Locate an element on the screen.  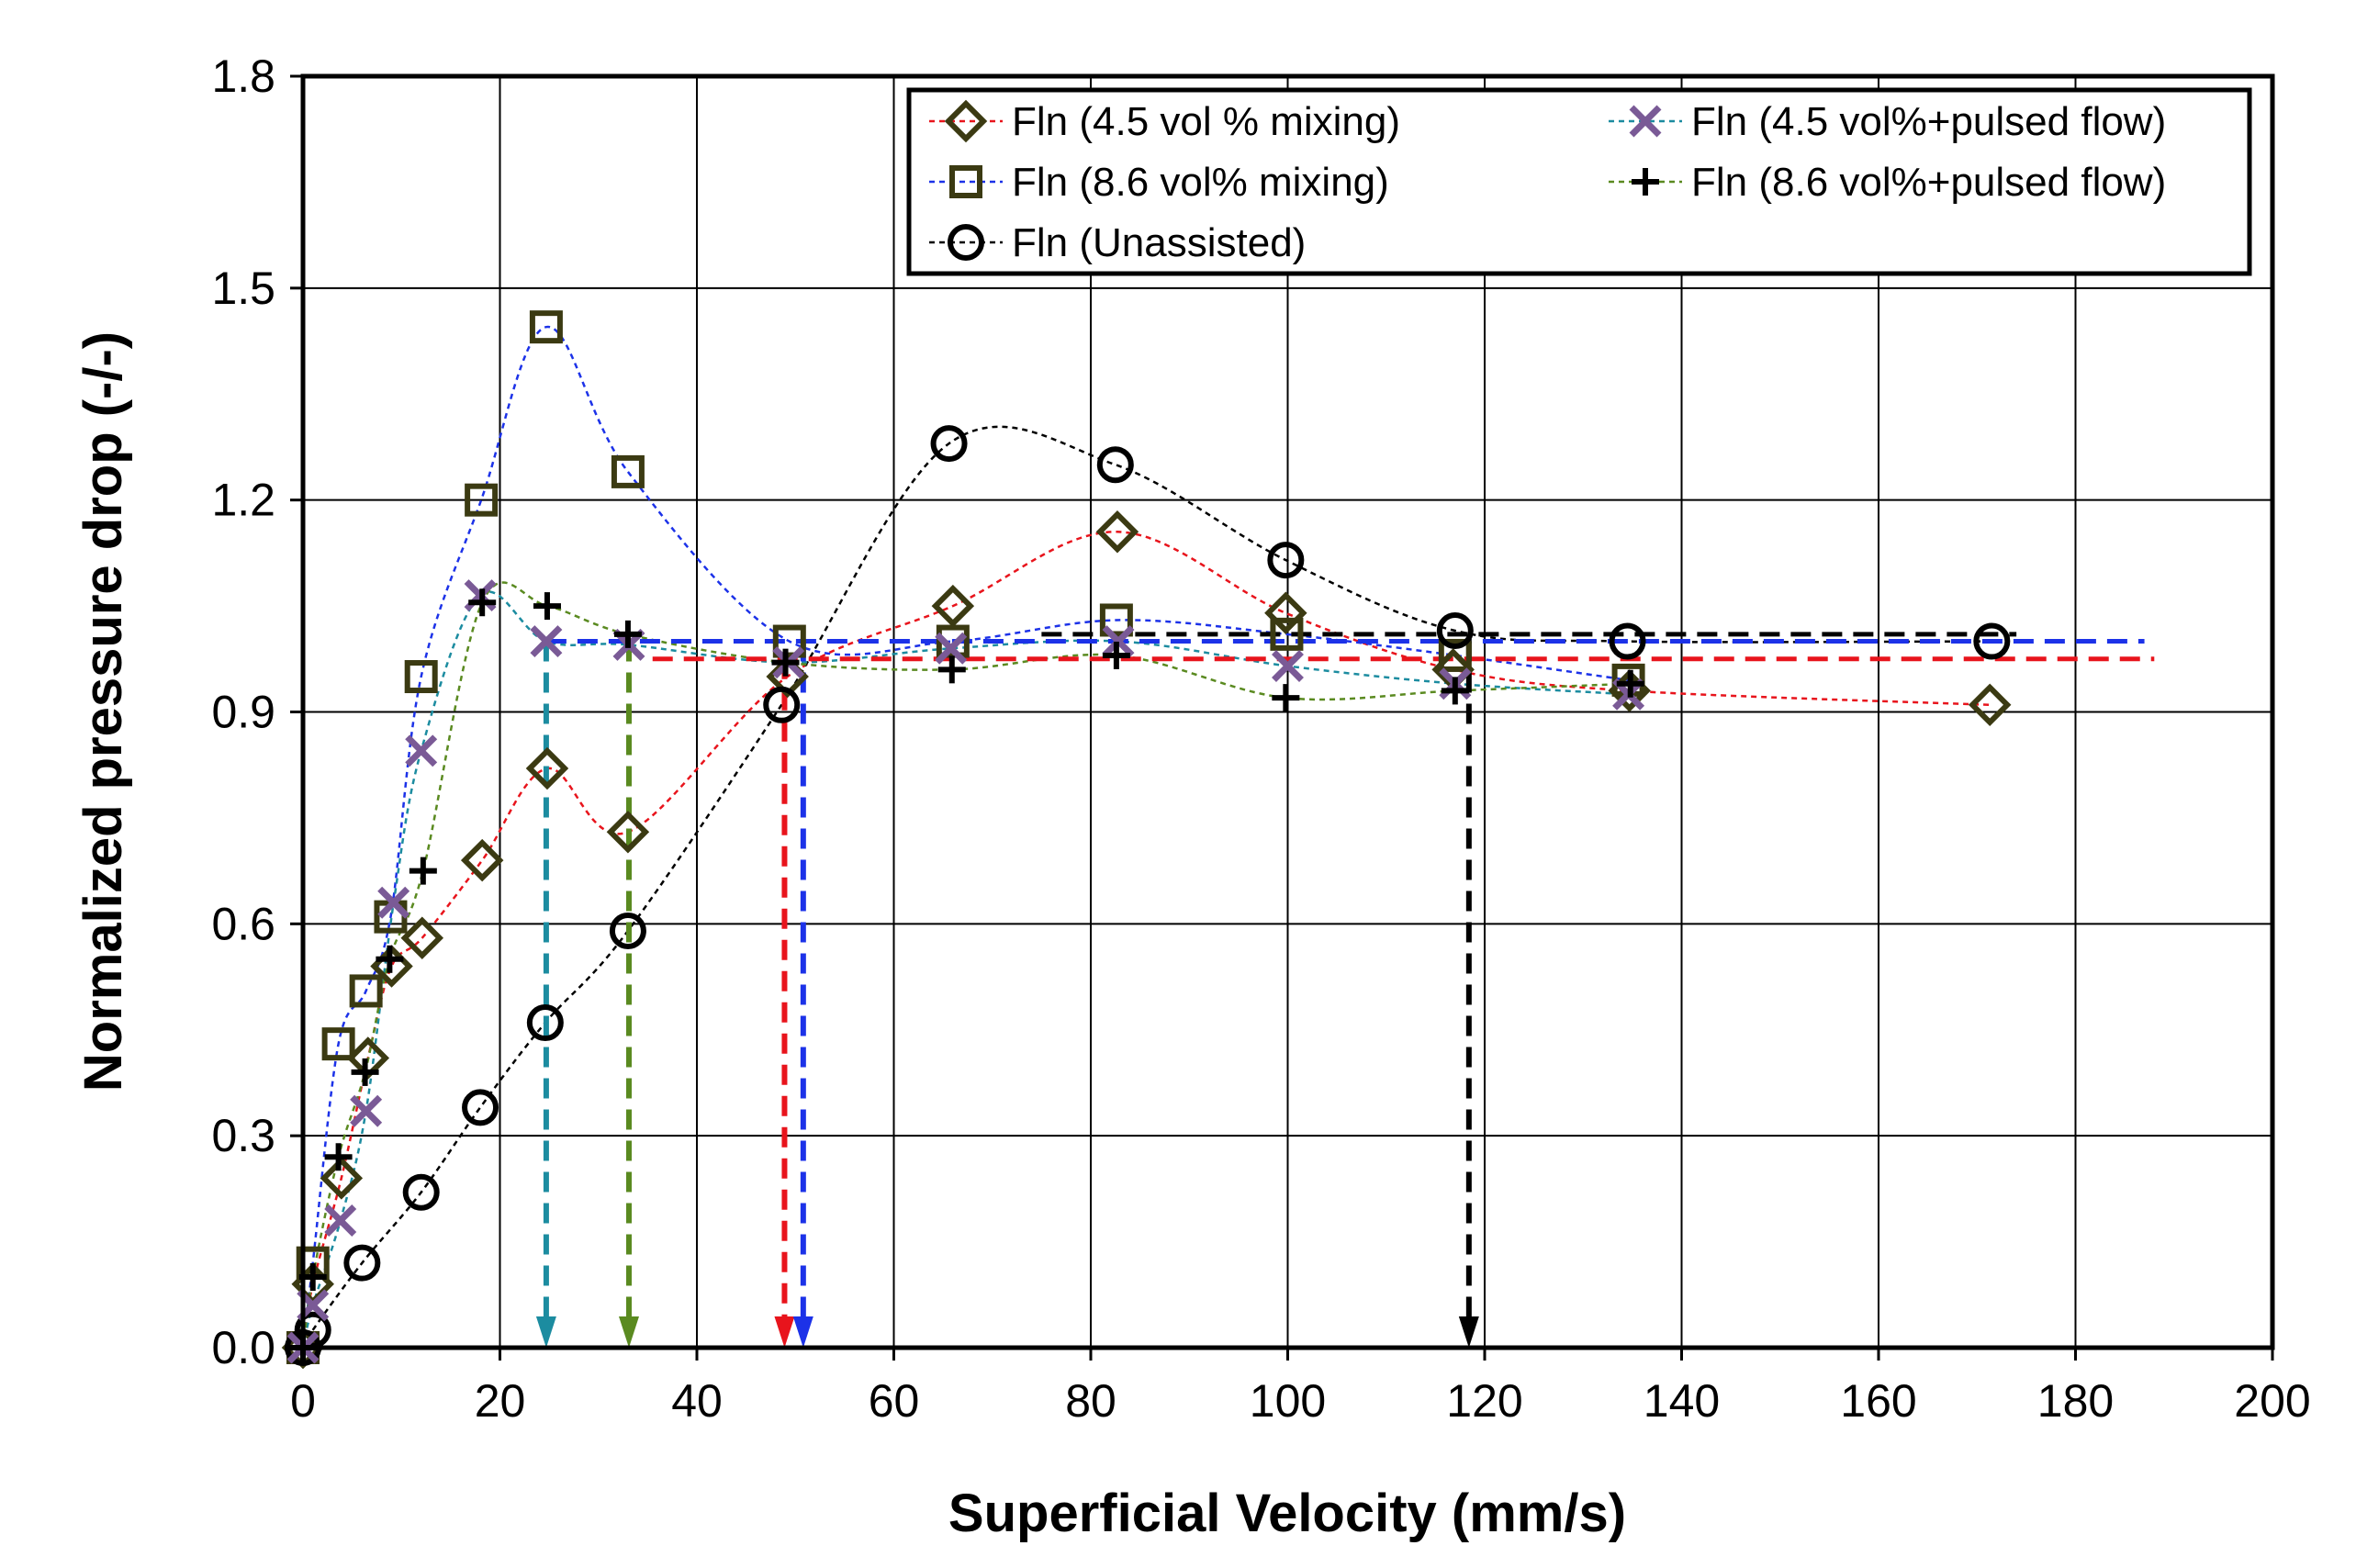
legend-item: Fln (4.5 vol%+pulsed flow) is located at coordinates (1887, 121).